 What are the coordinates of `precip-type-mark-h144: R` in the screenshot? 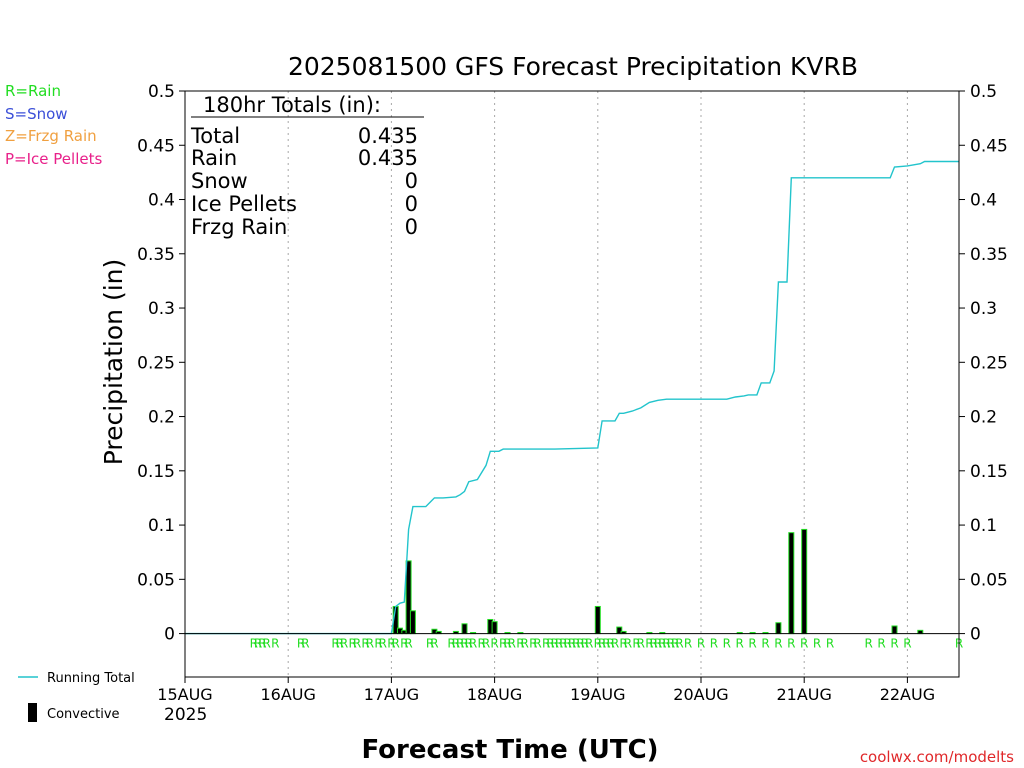 It's located at (804, 644).